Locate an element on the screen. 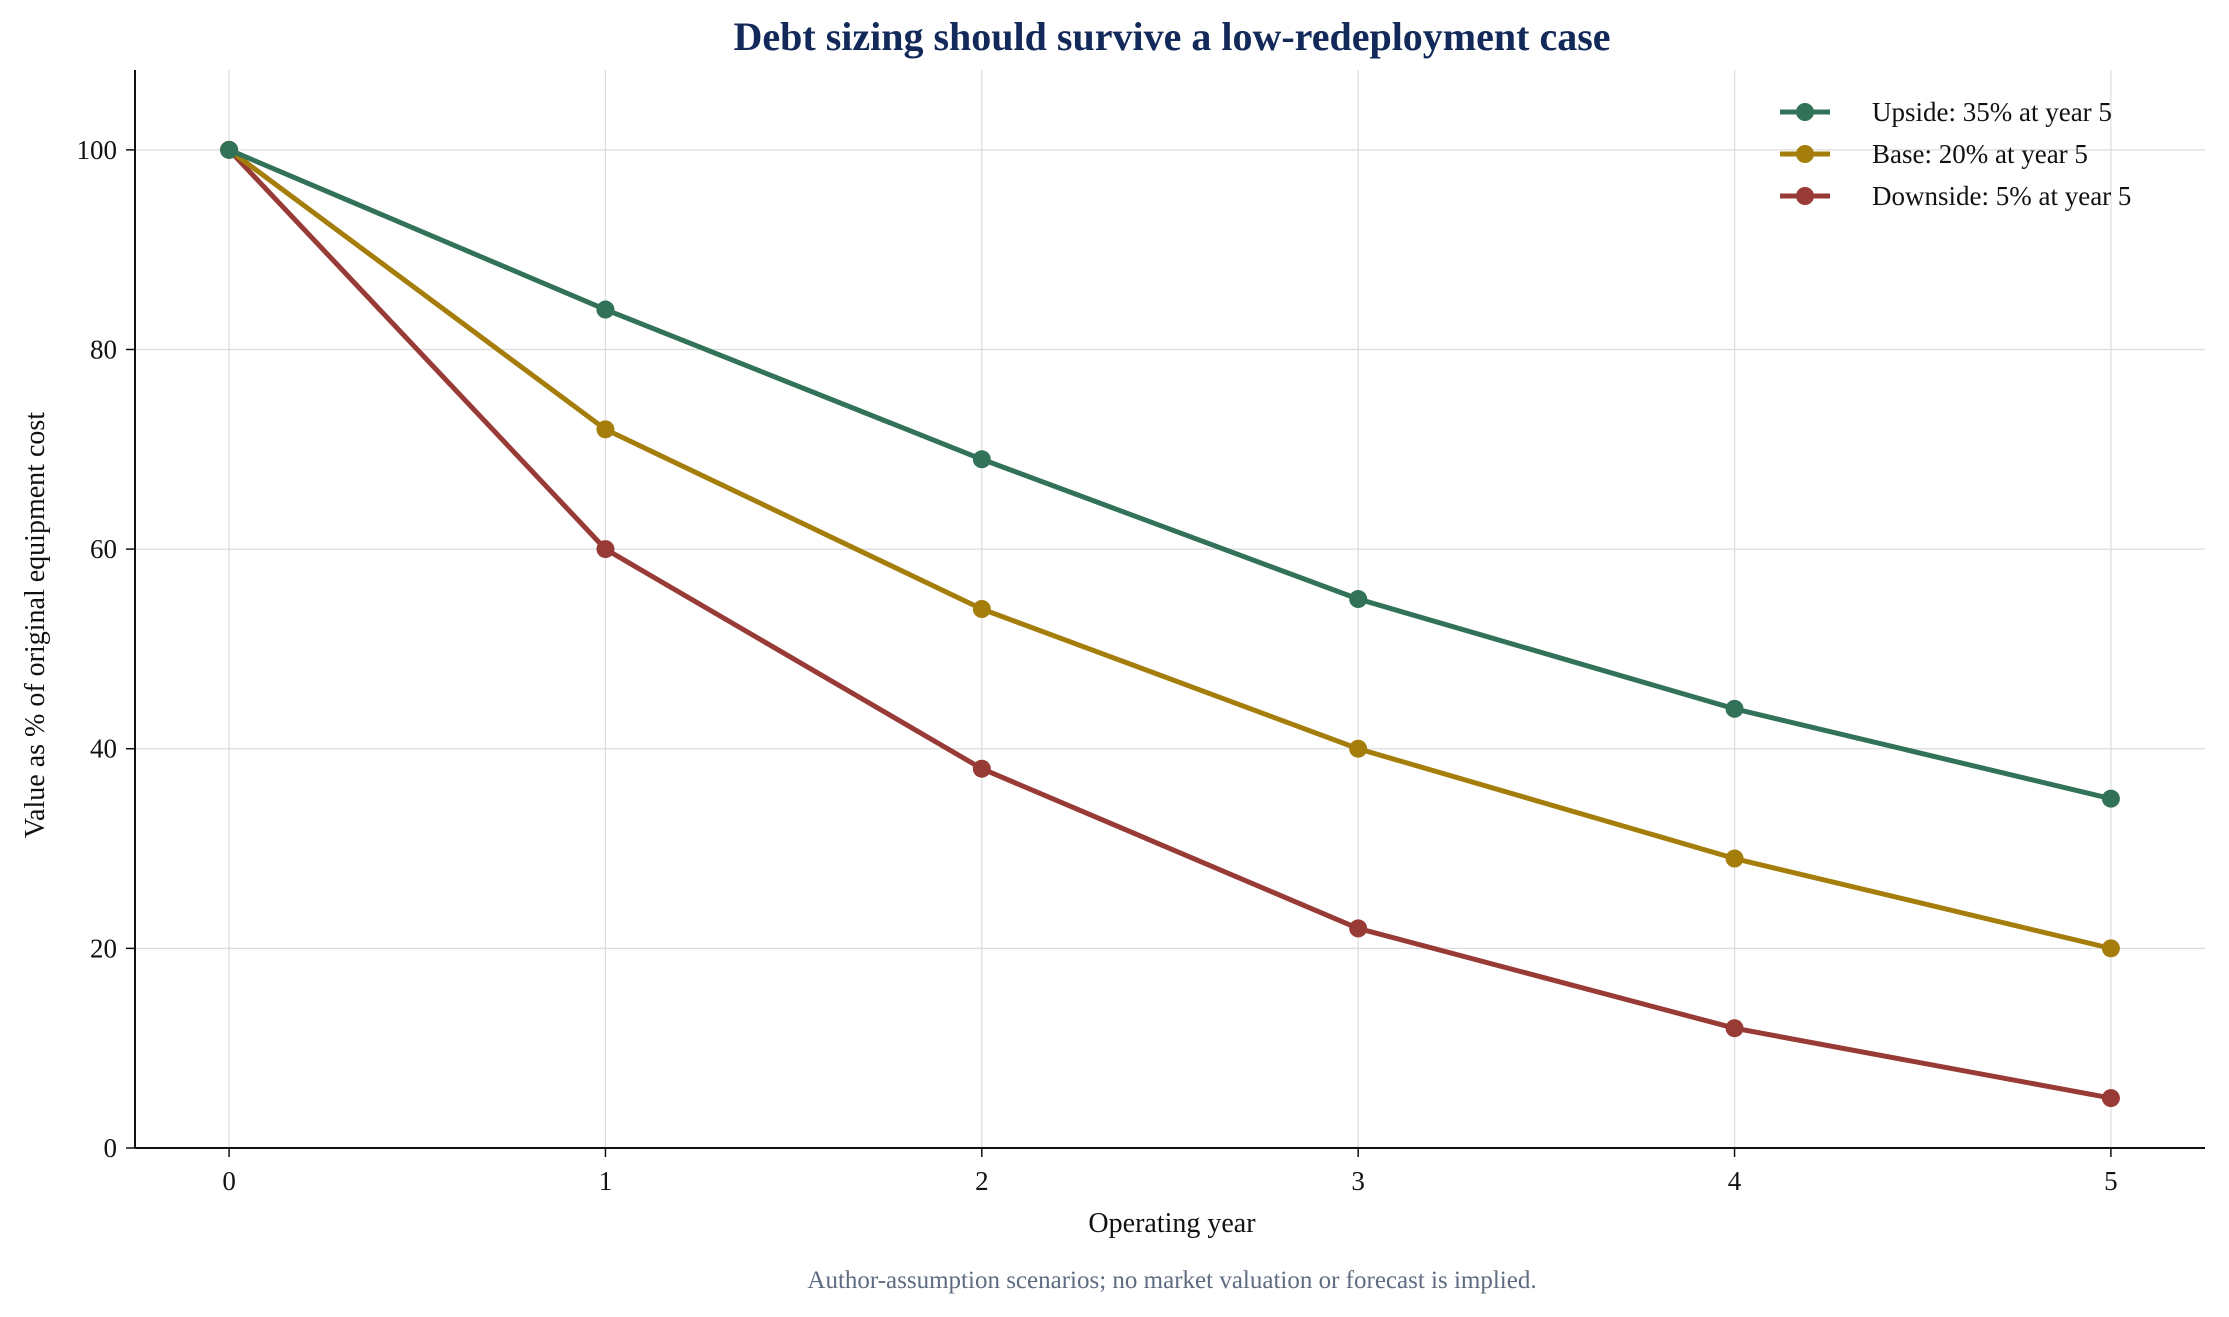 Image resolution: width=2229 pixels, height=1317 pixels. legend-entry: Downside: 5% at year 5 is located at coordinates (1955, 196).